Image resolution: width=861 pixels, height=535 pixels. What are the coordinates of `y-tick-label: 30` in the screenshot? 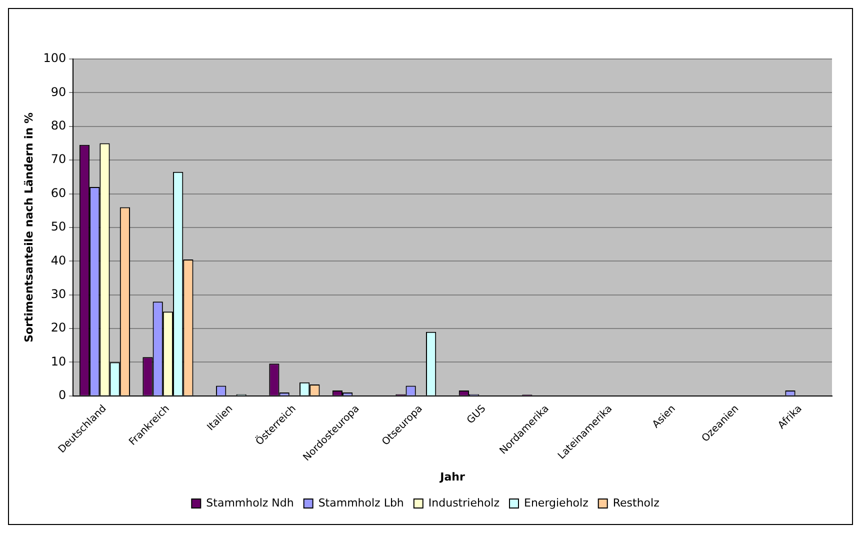 It's located at (58, 293).